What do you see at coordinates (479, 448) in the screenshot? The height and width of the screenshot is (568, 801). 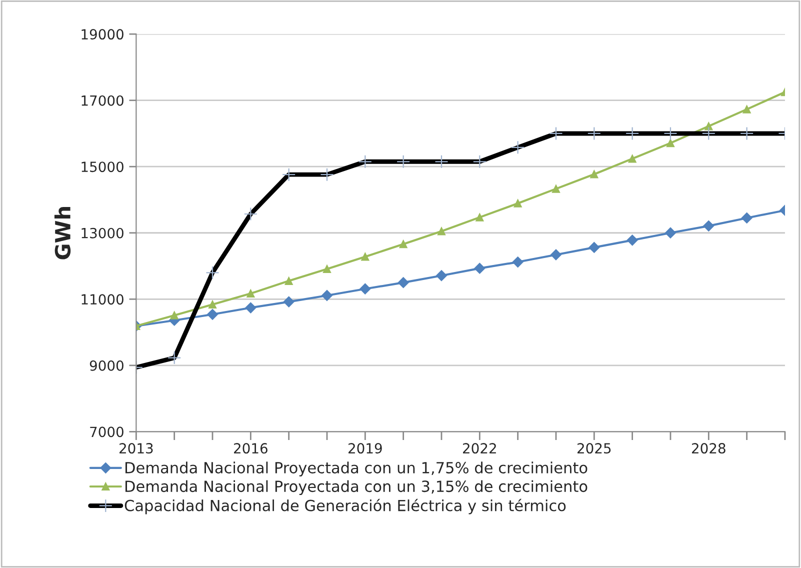 I see `x-tick-label: 2022` at bounding box center [479, 448].